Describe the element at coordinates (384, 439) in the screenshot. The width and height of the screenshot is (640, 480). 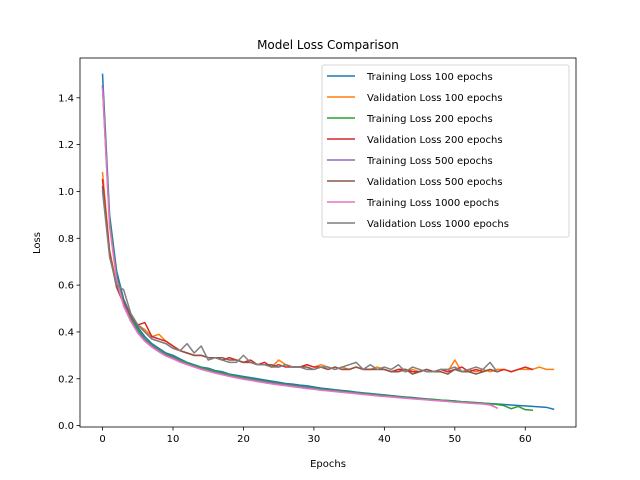
I see `x-tick-label: 40` at that location.